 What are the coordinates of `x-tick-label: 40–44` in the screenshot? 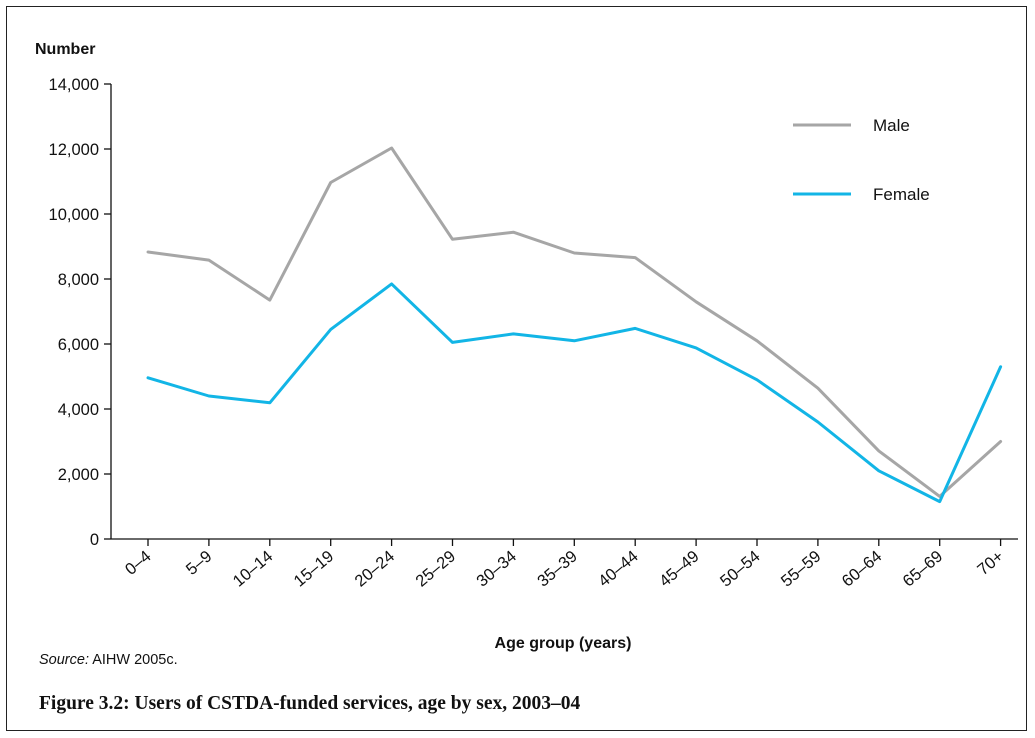 It's located at (618, 568).